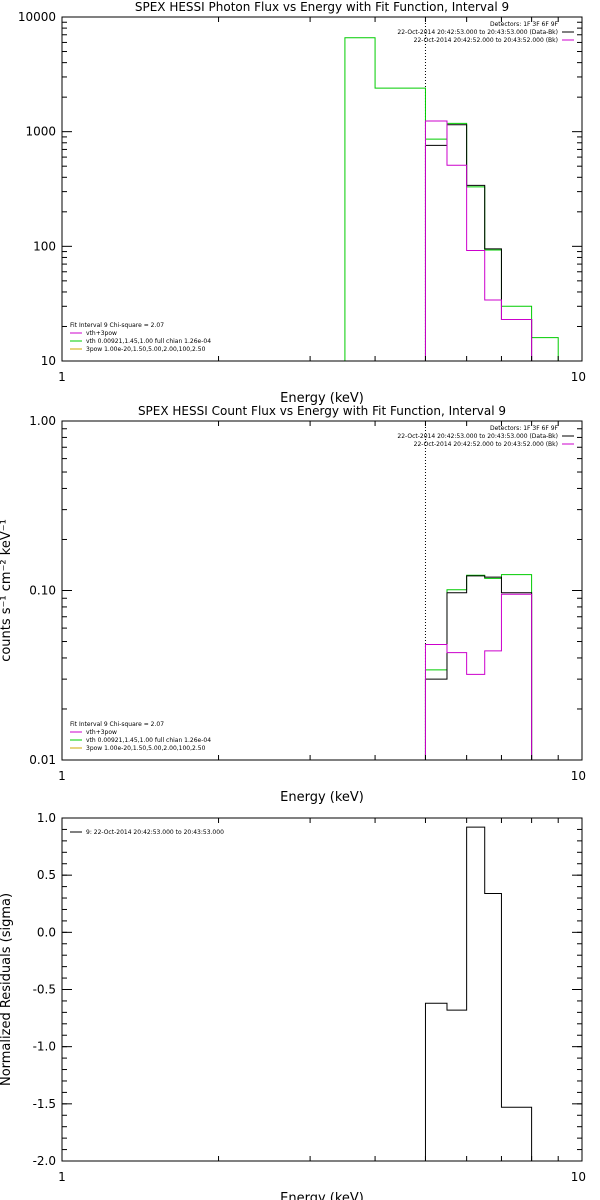  What do you see at coordinates (44, 246) in the screenshot?
I see `y-tick-label: 100` at bounding box center [44, 246].